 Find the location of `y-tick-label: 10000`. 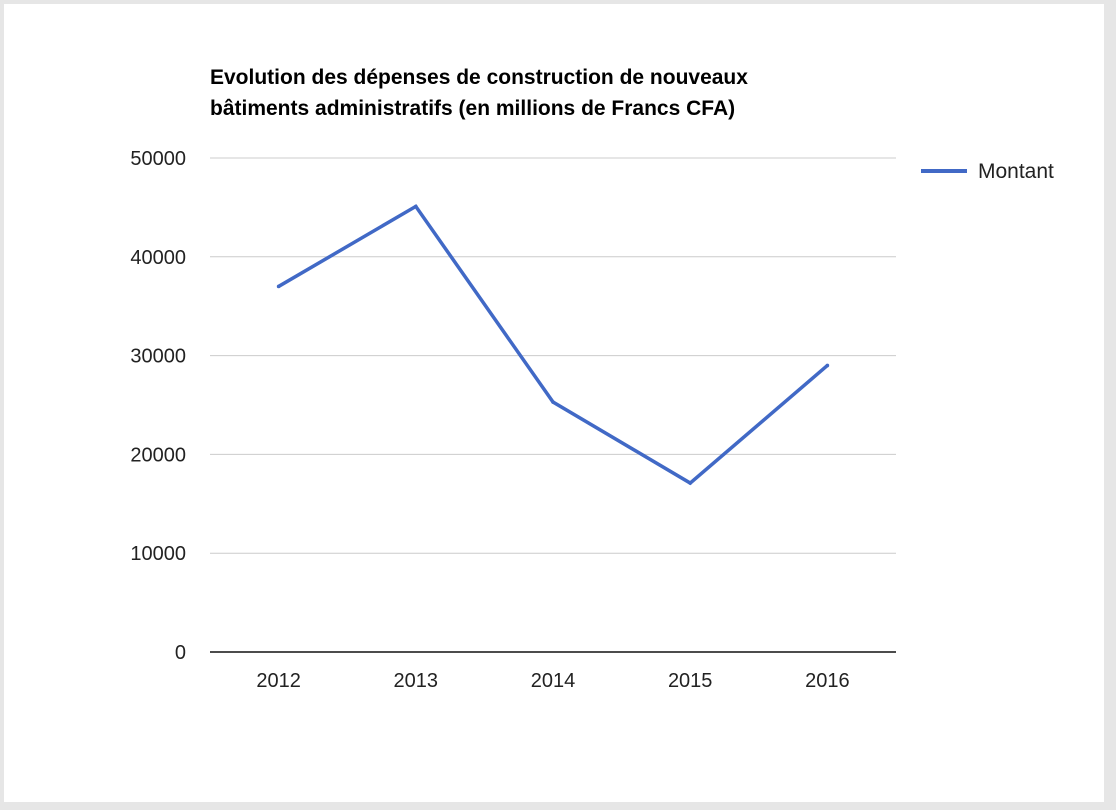

y-tick-label: 10000 is located at coordinates (158, 554).